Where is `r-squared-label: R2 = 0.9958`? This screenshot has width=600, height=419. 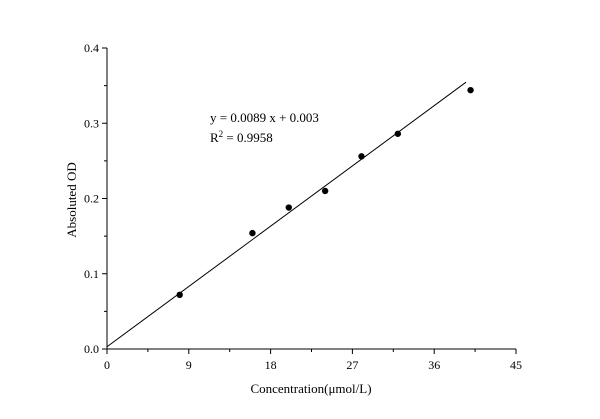
r-squared-label: R2 = 0.9958 is located at coordinates (241, 137).